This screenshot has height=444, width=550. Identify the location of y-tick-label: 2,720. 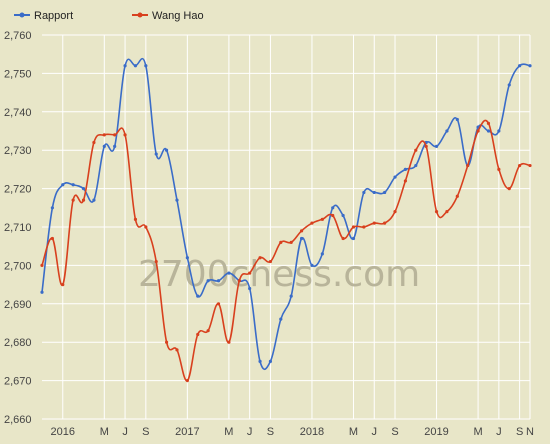
(18, 190).